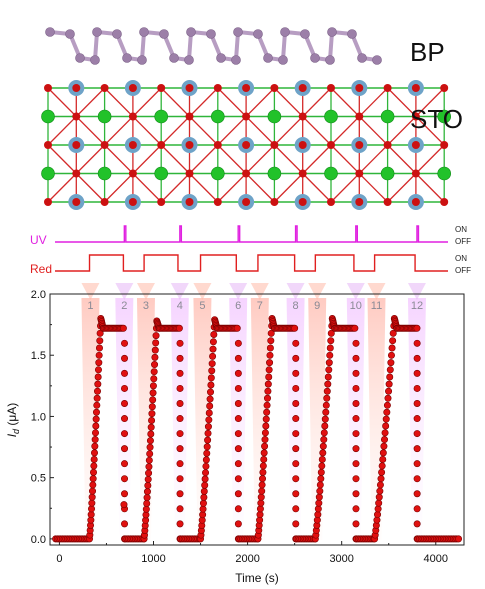  I want to click on step-label: 11, so click(376, 306).